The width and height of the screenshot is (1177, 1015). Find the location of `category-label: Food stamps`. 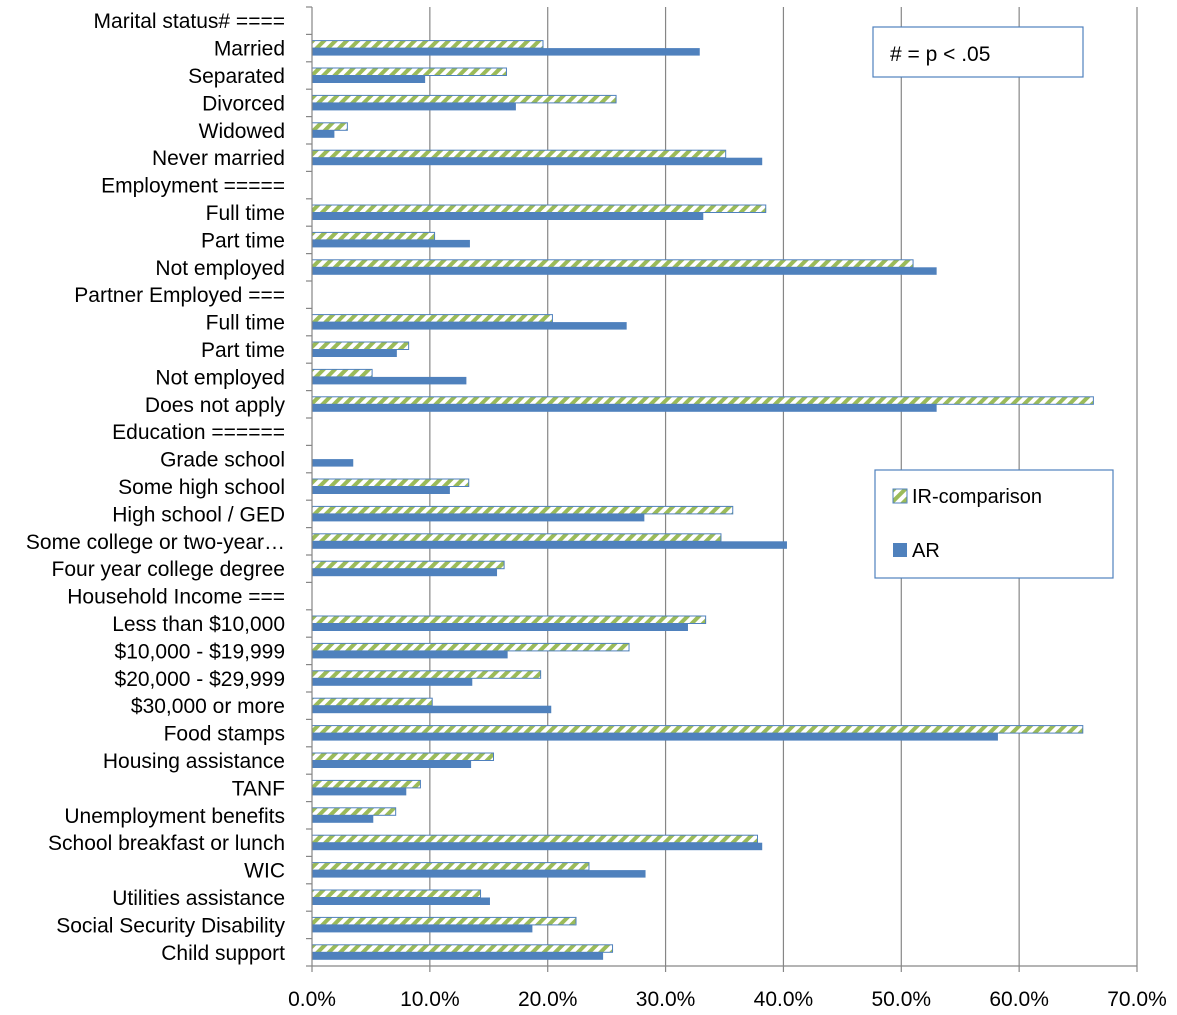

category-label: Food stamps is located at coordinates (224, 734).